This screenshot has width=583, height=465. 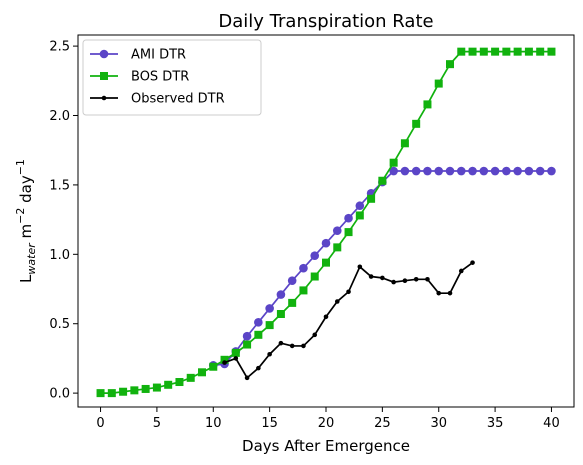 I want to click on x-tick-label: 25, so click(x=382, y=423).